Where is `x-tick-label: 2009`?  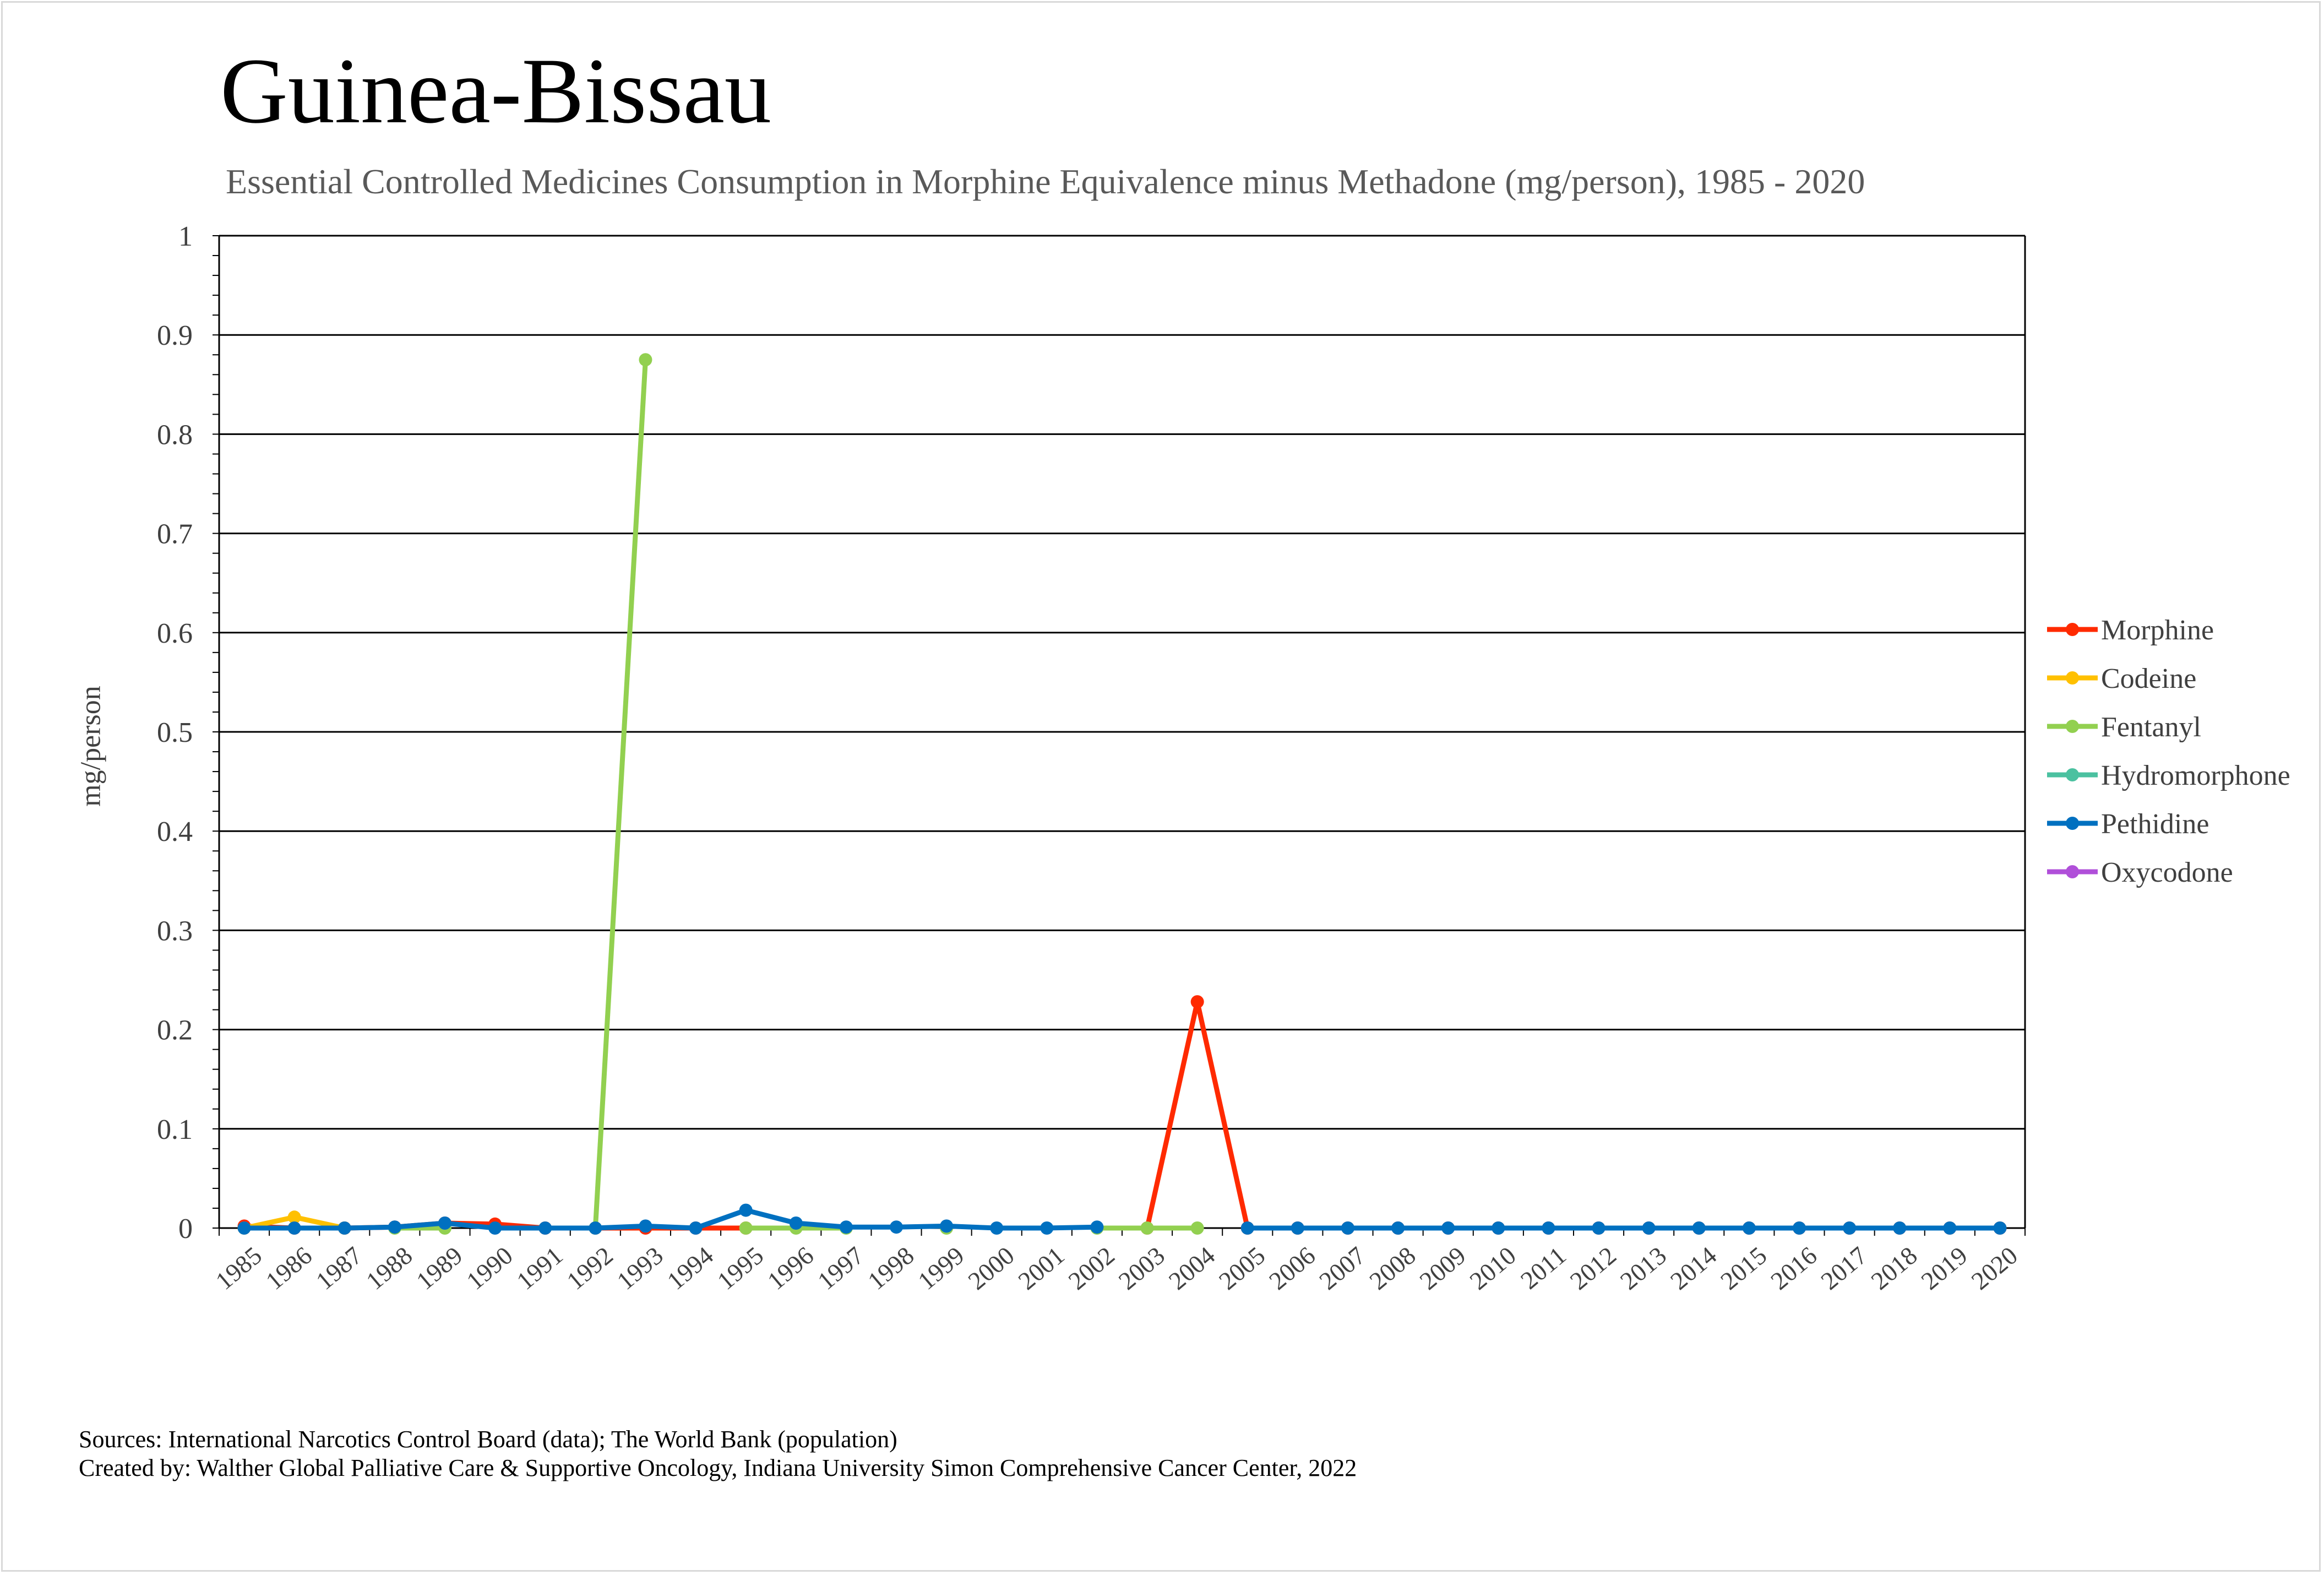 x-tick-label: 2009 is located at coordinates (1442, 1268).